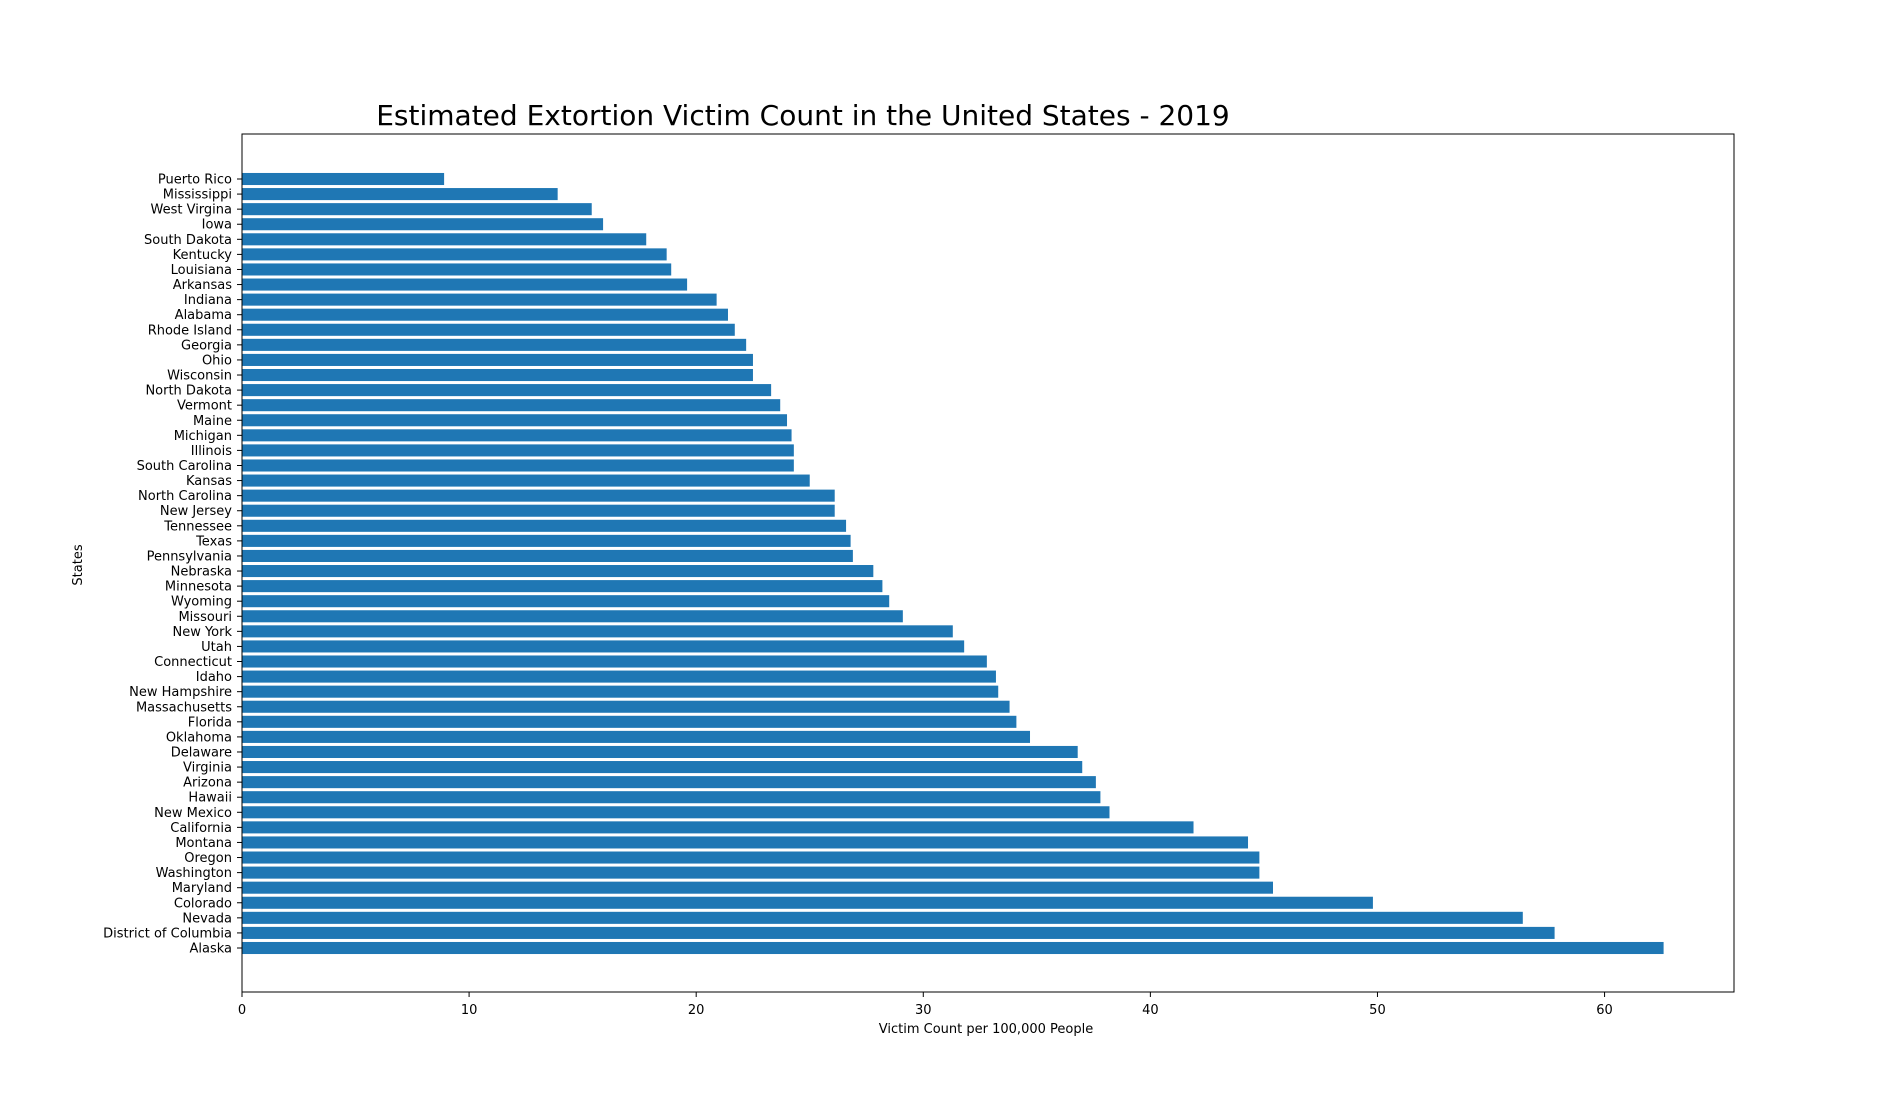 This screenshot has height=1105, width=1900. I want to click on bar-maryland, so click(757, 887).